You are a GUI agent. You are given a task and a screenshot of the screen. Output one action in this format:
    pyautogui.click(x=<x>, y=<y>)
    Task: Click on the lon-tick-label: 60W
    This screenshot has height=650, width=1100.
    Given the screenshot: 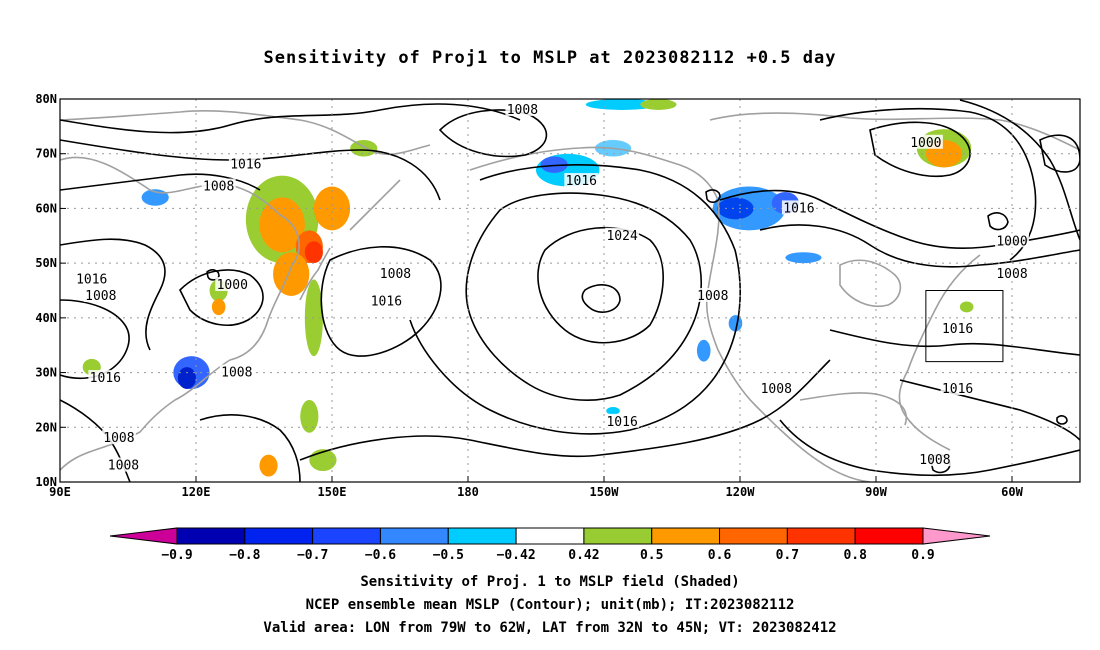 What is the action you would take?
    pyautogui.click(x=1012, y=492)
    